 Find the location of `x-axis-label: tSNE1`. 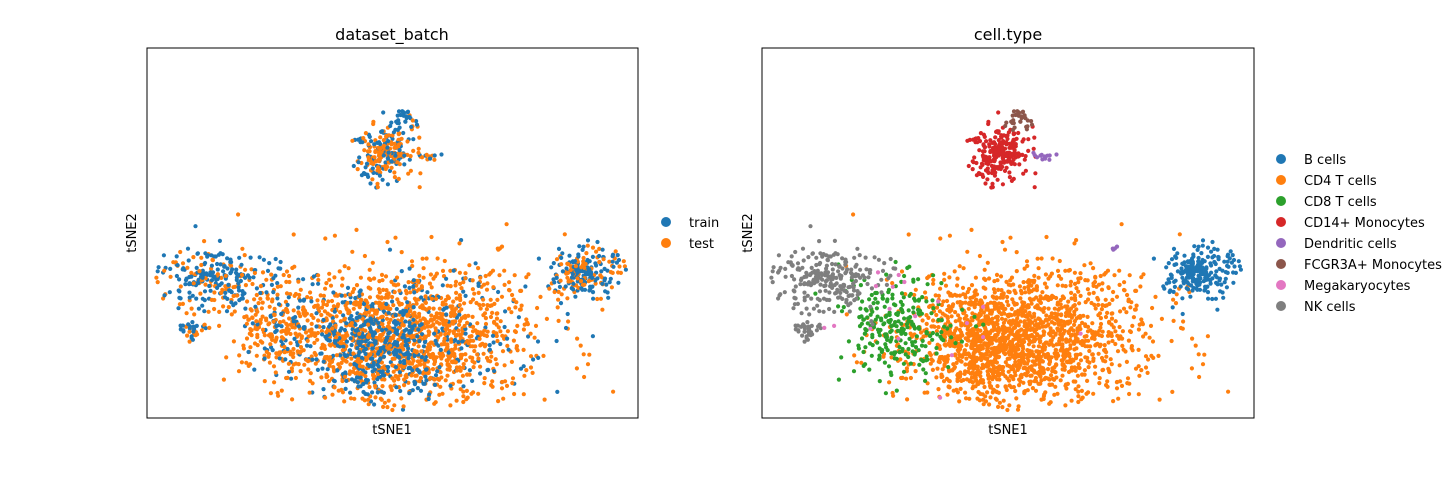

x-axis-label: tSNE1 is located at coordinates (392, 430).